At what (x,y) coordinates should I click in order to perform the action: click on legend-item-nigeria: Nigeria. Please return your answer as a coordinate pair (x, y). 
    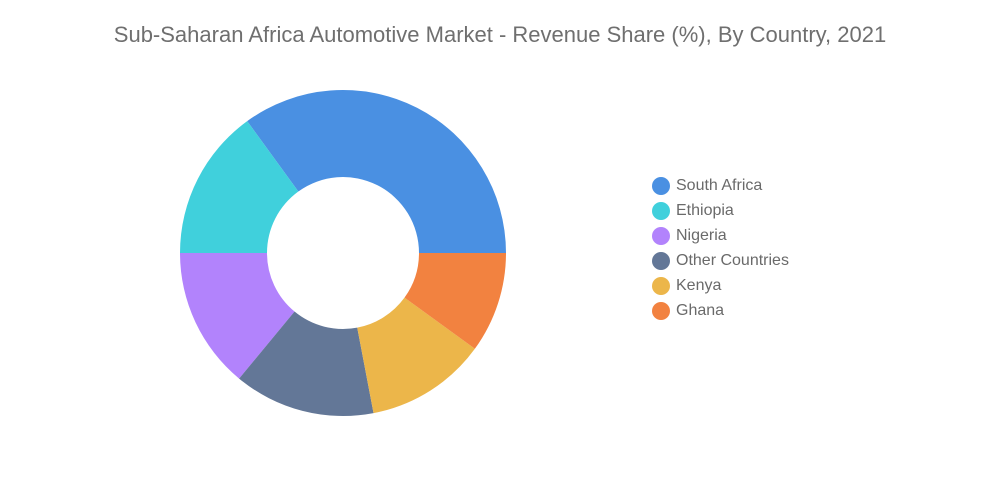
    Looking at the image, I should click on (720, 235).